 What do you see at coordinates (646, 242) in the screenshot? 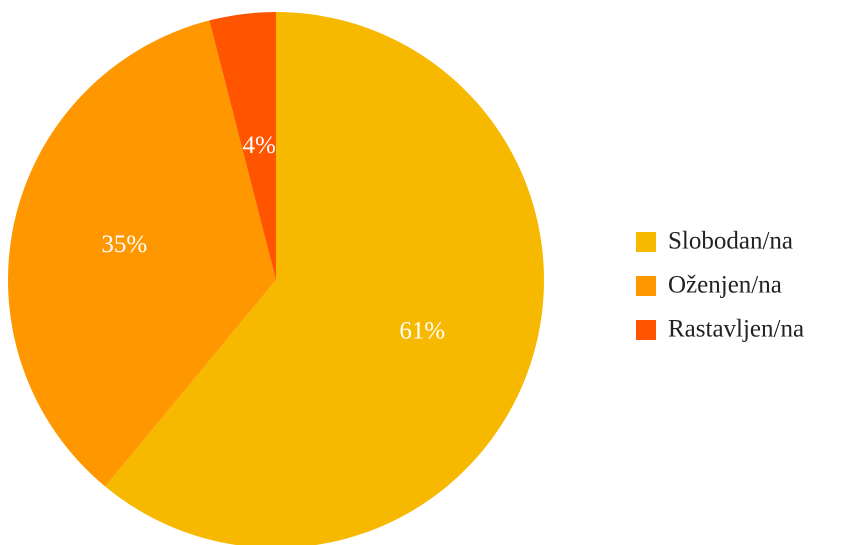
I see `legend-swatch-slobodan-na` at bounding box center [646, 242].